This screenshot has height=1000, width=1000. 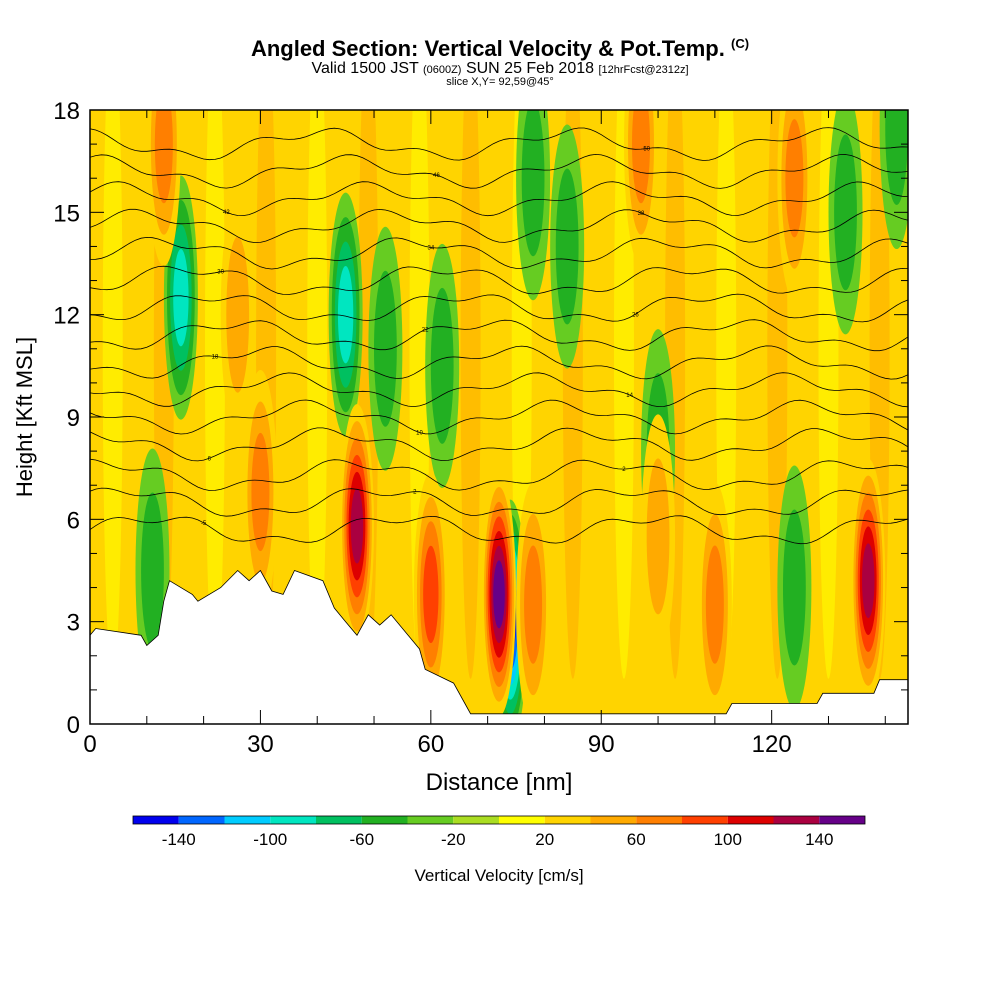 I want to click on slice-label: slice X,Y= 92,59@45°, so click(x=500, y=82).